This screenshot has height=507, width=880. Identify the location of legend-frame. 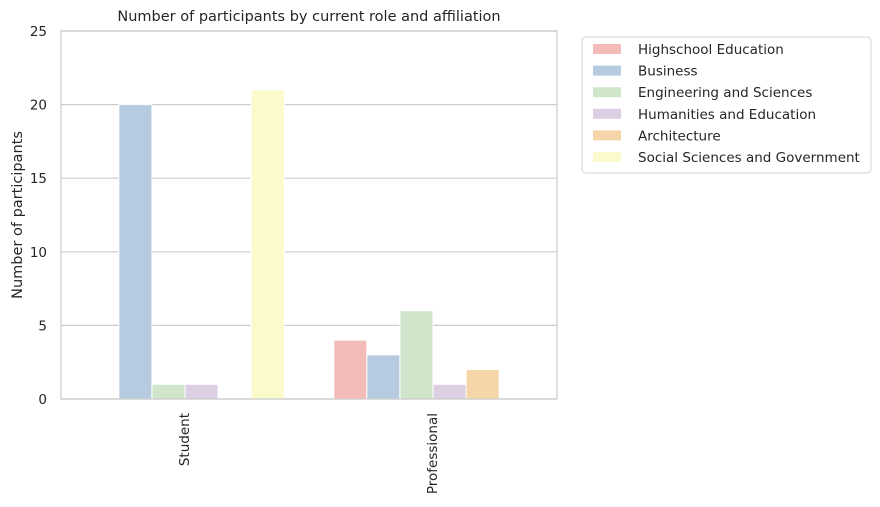
(726, 105).